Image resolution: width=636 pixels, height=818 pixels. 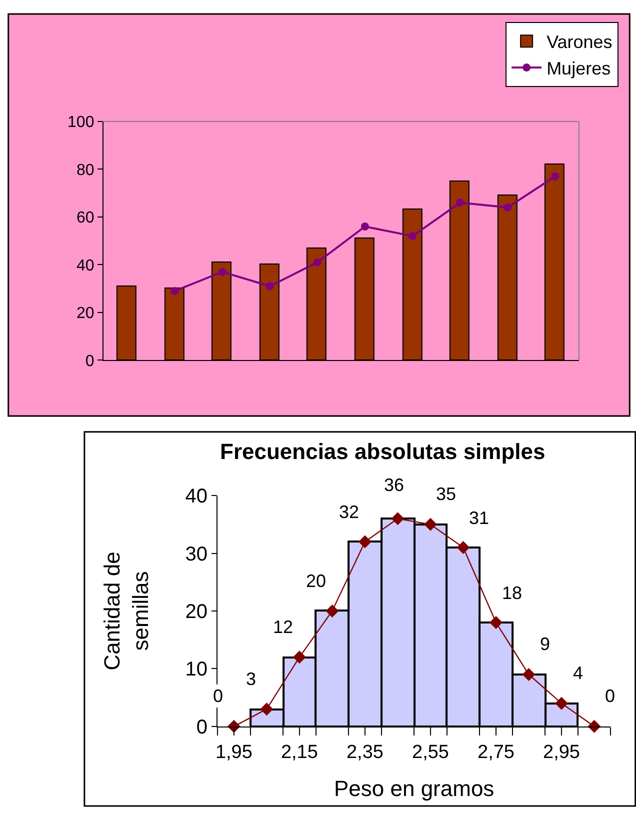 What do you see at coordinates (512, 593) in the screenshot?
I see `data-label: 18` at bounding box center [512, 593].